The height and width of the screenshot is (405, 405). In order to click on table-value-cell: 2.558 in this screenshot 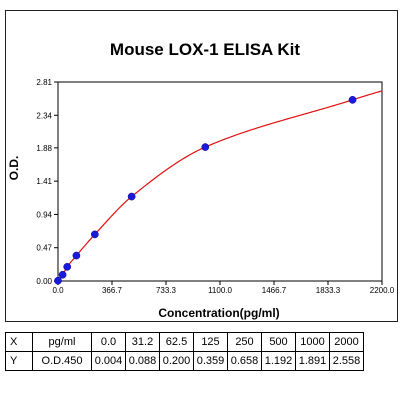, I will do `click(346, 361)`.